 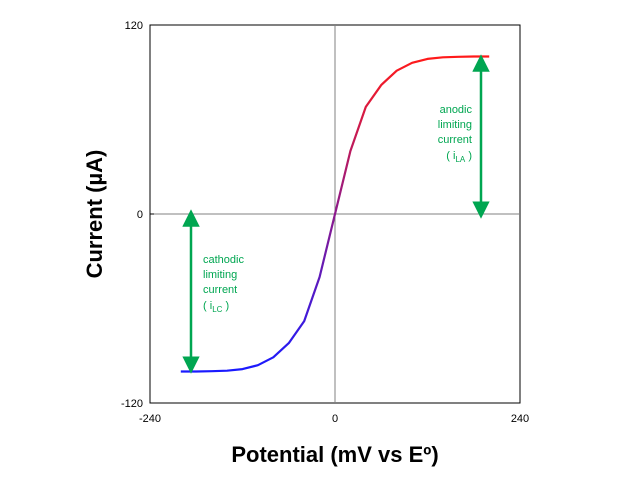 What do you see at coordinates (94, 214) in the screenshot?
I see `y-axis-title: Current (µA)` at bounding box center [94, 214].